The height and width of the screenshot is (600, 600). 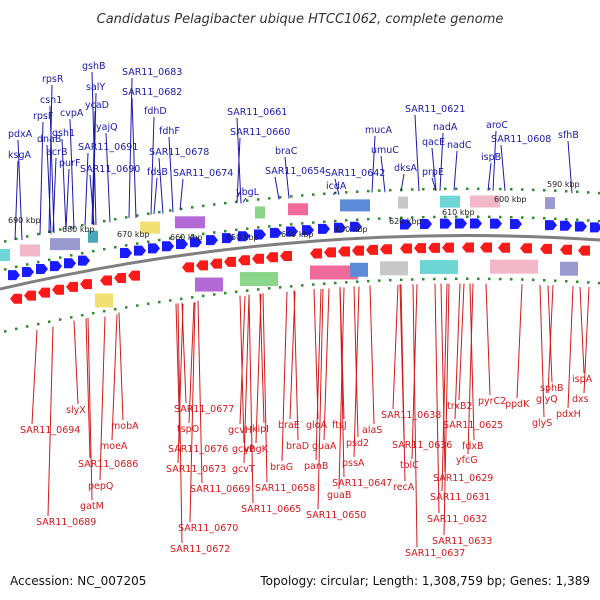 What do you see at coordinates (110, 169) in the screenshot?
I see `gene-label-top: SAR11_0690` at bounding box center [110, 169].